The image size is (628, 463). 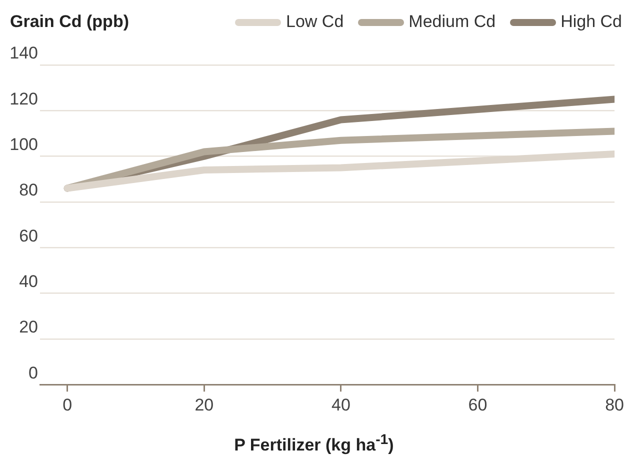 What do you see at coordinates (24, 144) in the screenshot?
I see `y-tick-label: 100` at bounding box center [24, 144].